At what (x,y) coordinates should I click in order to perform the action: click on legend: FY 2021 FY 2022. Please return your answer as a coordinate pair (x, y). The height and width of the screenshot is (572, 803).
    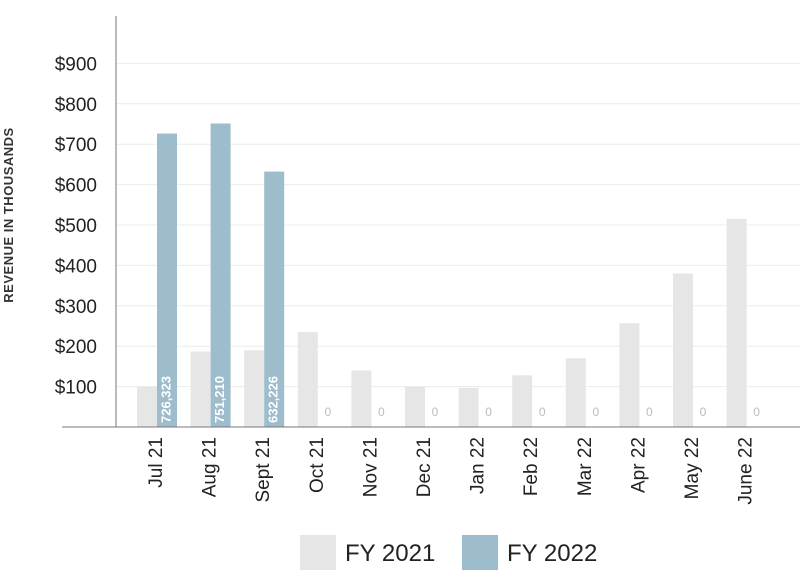
    Looking at the image, I should click on (448, 552).